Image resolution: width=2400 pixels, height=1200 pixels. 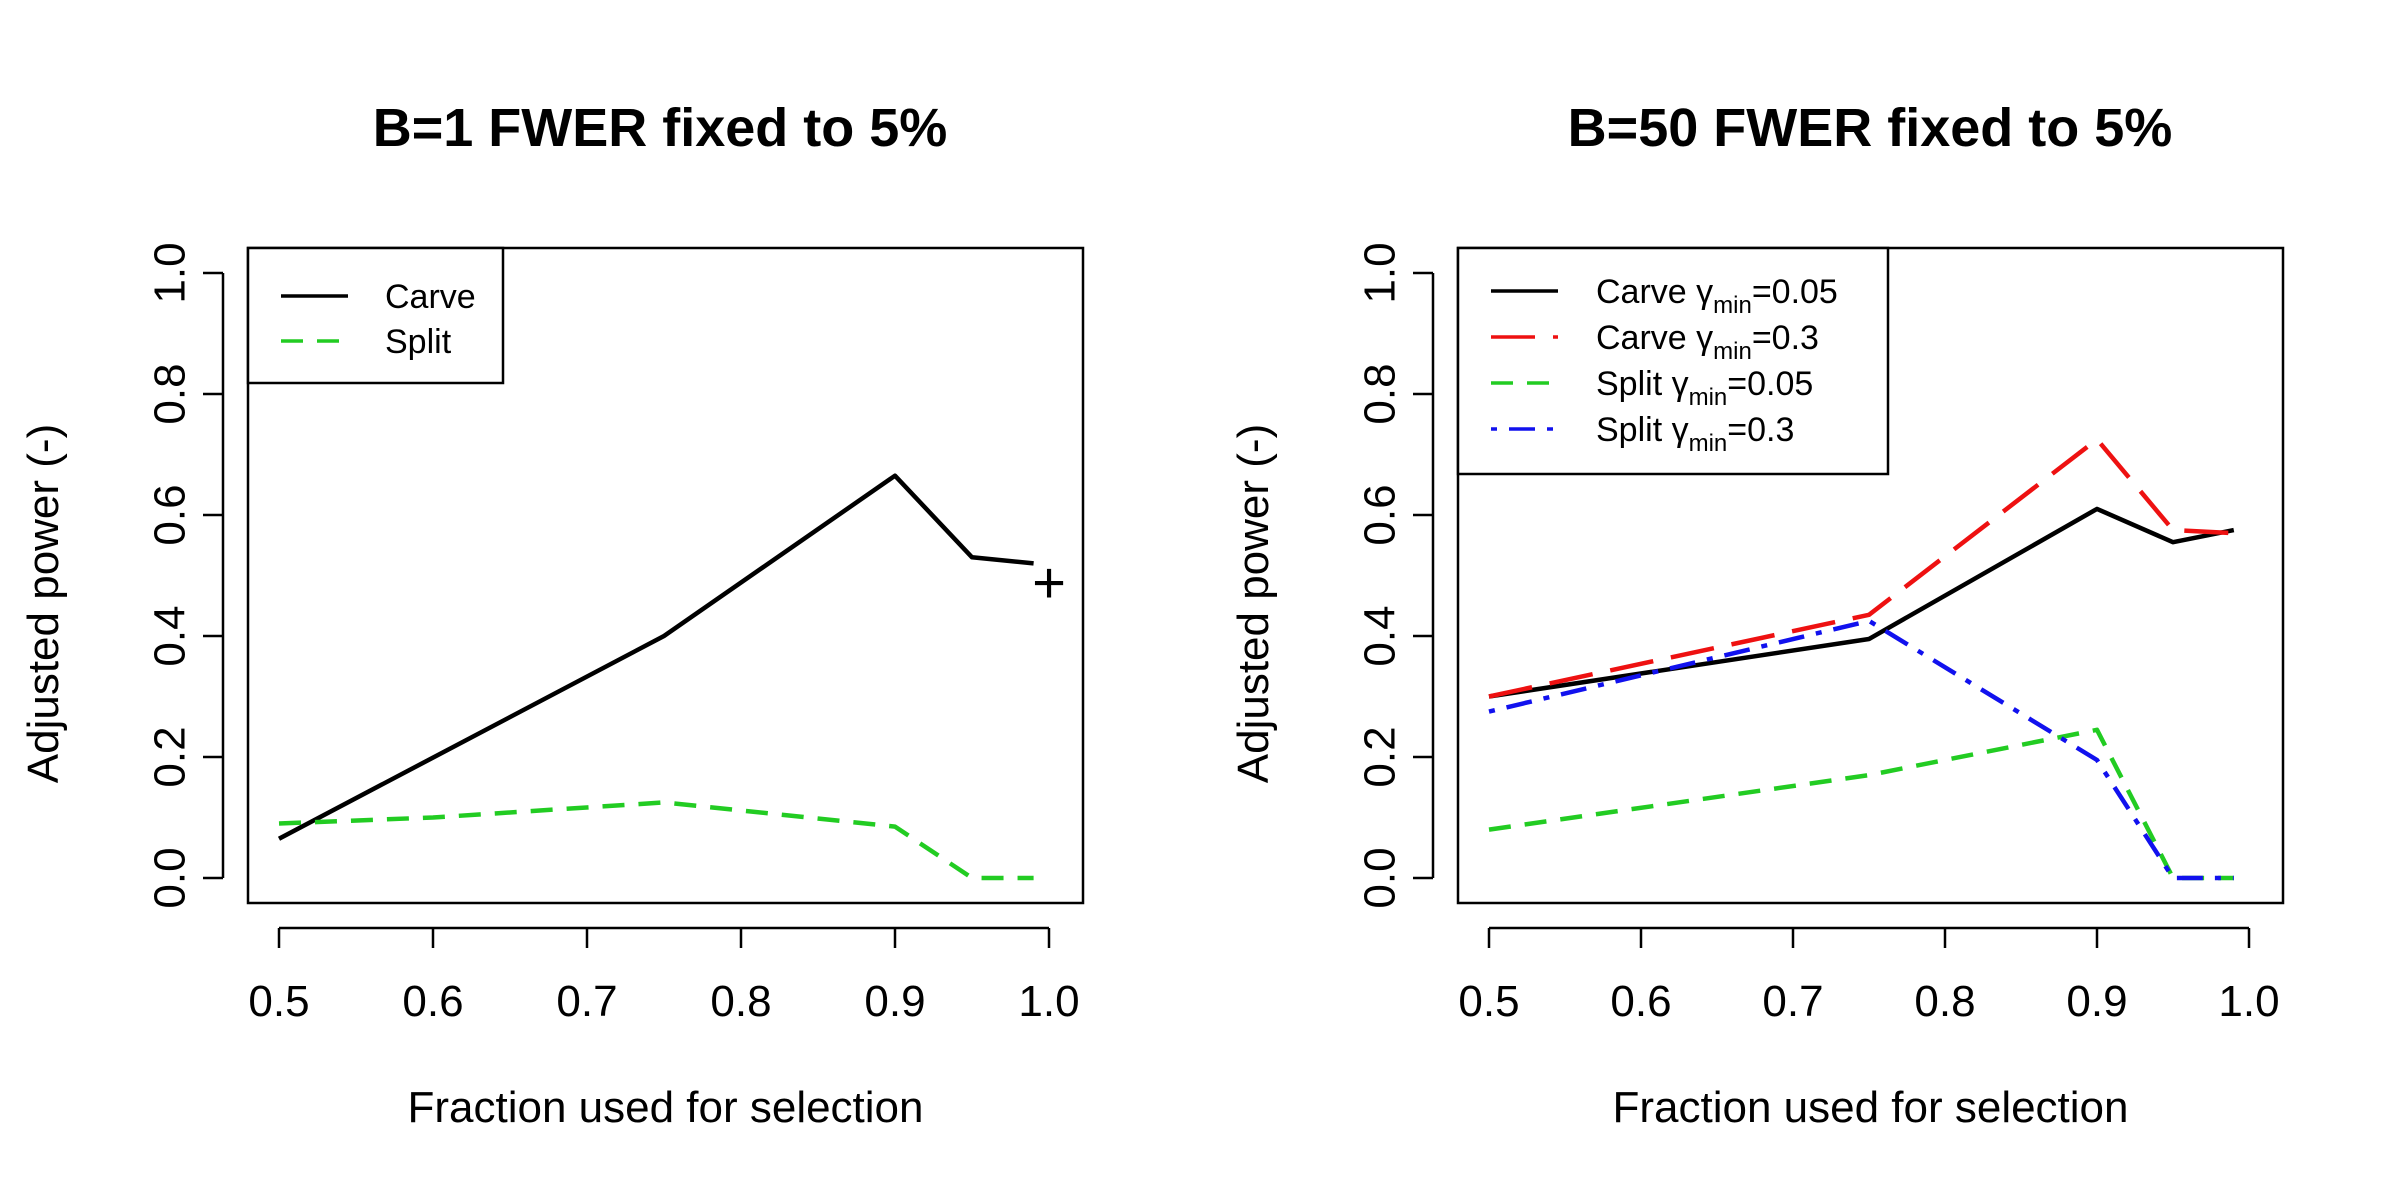 I want to click on legend-label-4: Split γmin=0.3, so click(x=1695, y=434).